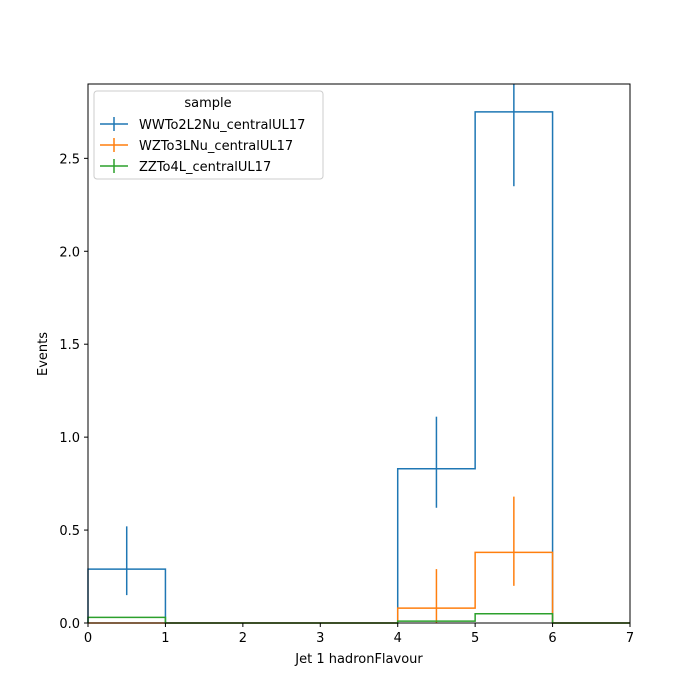 This screenshot has height=700, width=700. What do you see at coordinates (205, 167) in the screenshot?
I see `legend-label: ZZTo4L_centralUL17` at bounding box center [205, 167].